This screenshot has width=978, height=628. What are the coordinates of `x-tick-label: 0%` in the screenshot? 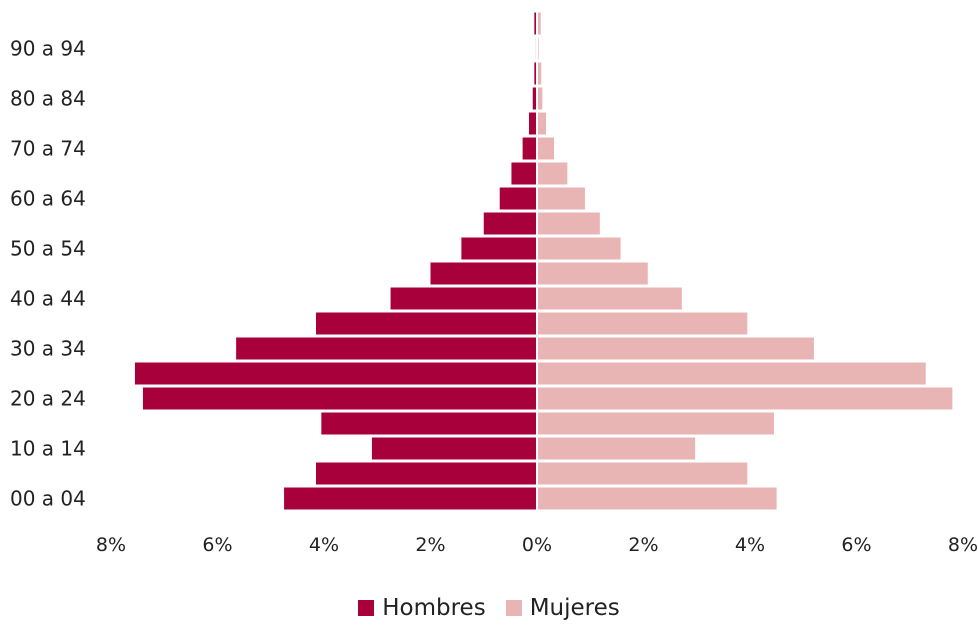 It's located at (537, 545).